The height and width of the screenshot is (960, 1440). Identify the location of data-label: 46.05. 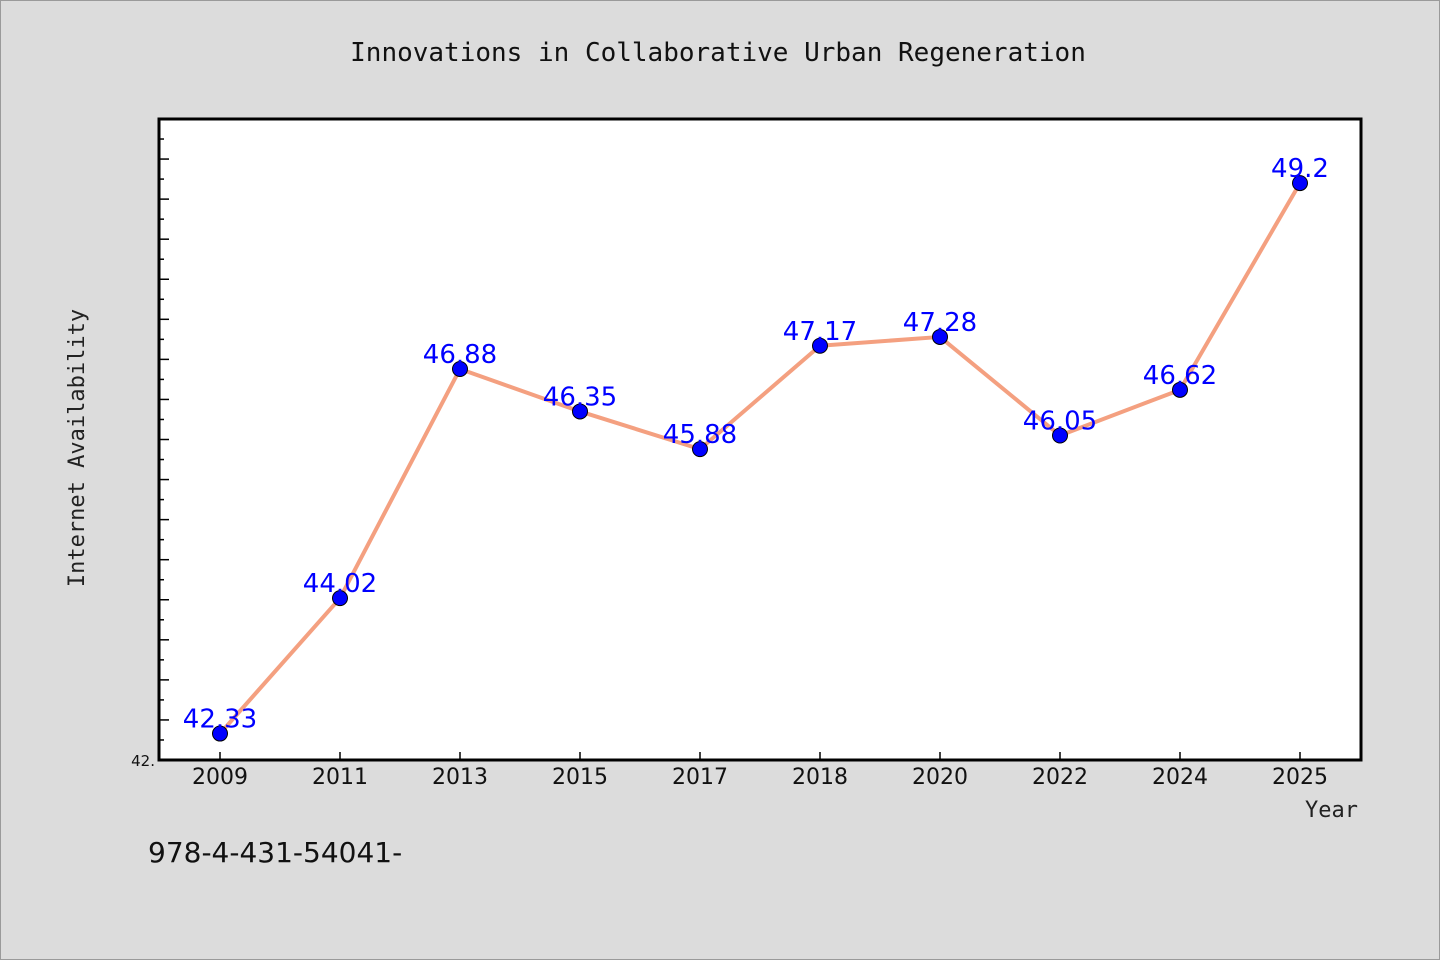
(1060, 421).